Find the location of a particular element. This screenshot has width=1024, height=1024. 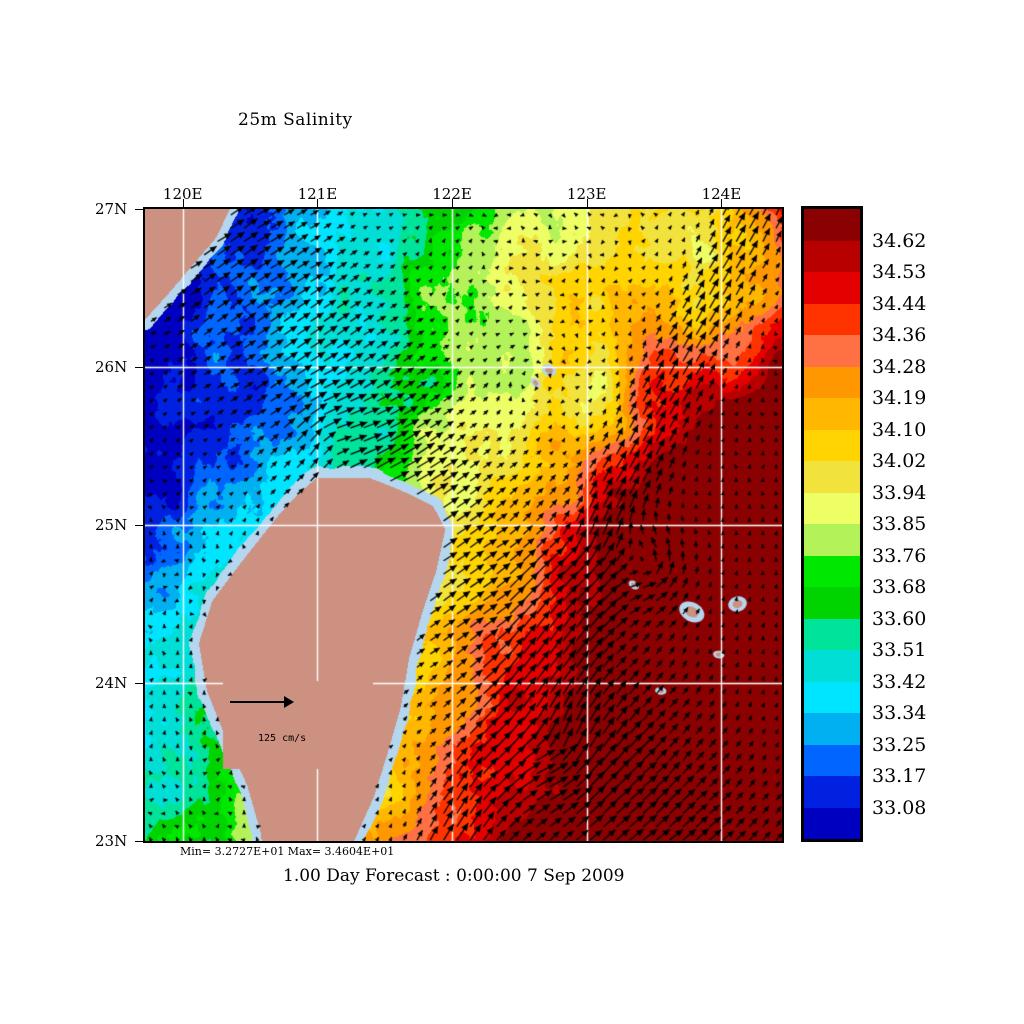

colorbar-label-33.60: 33.60 is located at coordinates (899, 618).